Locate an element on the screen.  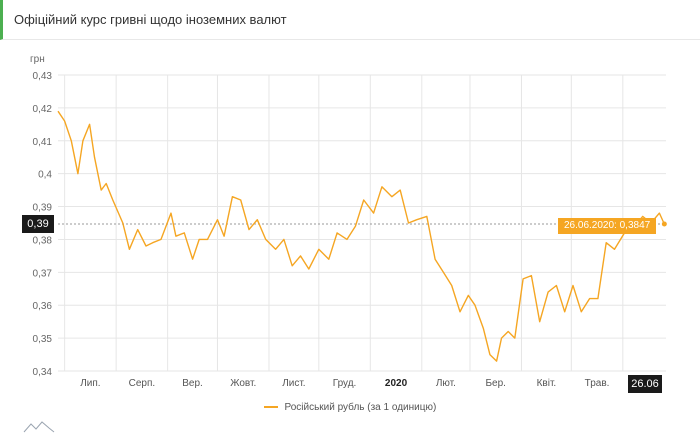
x-tick-label: Трав. is located at coordinates (597, 383).